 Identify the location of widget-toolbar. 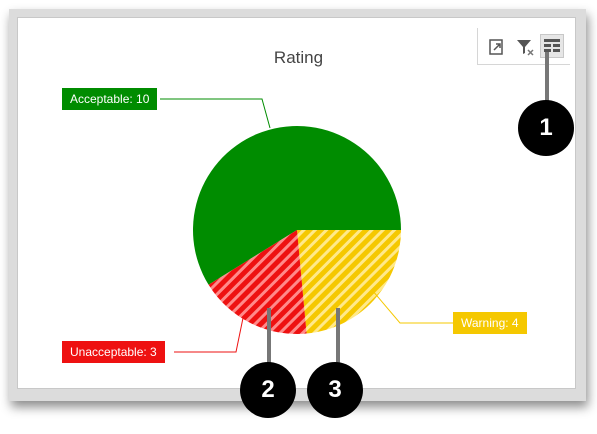
(523, 46).